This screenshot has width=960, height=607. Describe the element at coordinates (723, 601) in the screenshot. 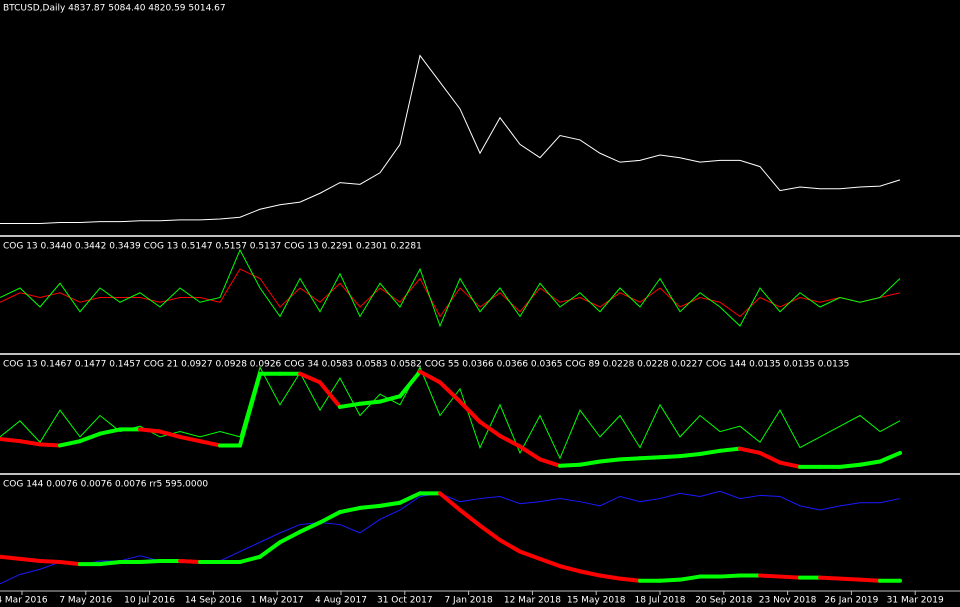

I see `x-tick-label: 20 Sep 2018` at that location.